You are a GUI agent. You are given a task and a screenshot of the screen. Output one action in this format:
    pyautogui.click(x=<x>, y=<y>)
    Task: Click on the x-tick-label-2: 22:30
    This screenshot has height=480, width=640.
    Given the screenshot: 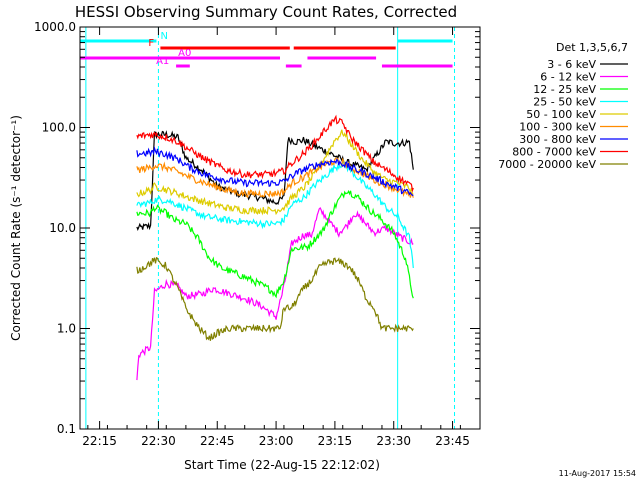 What is the action you would take?
    pyautogui.click(x=158, y=441)
    